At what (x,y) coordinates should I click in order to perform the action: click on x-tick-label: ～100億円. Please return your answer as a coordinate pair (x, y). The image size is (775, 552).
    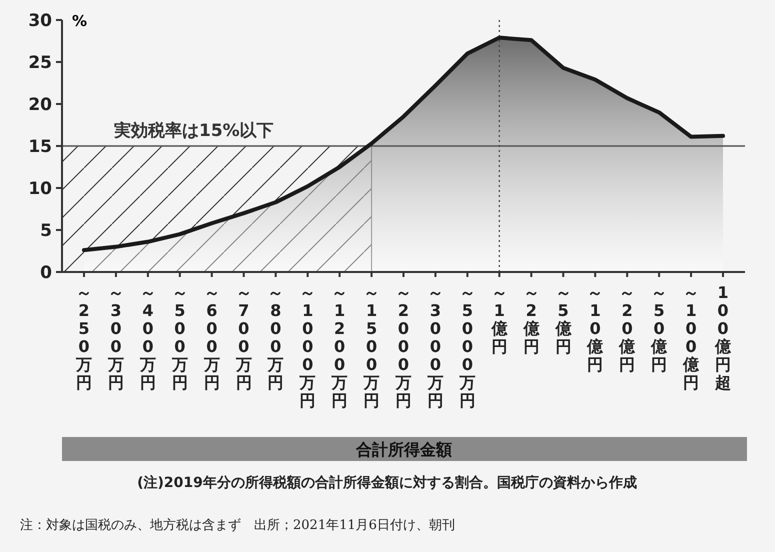
    Looking at the image, I should click on (691, 337).